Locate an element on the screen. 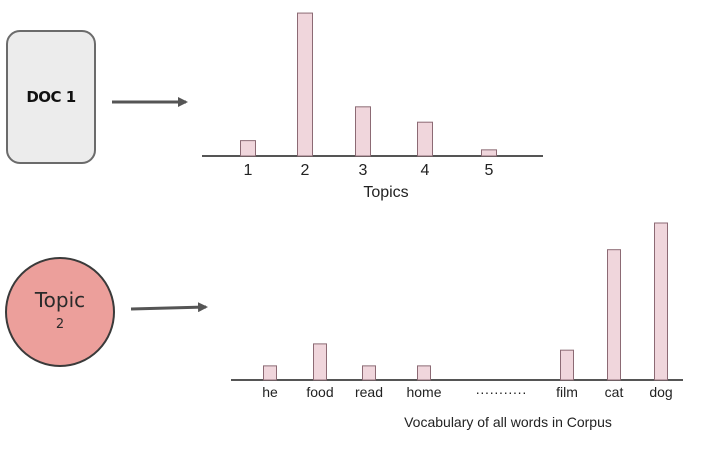 The image size is (701, 458). document-box: DOC 1 is located at coordinates (51, 97).